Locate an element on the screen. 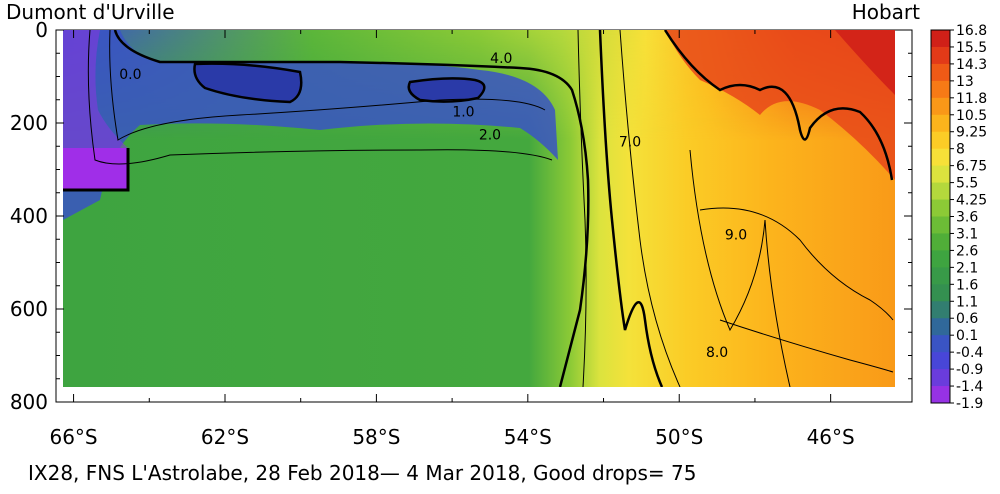 This screenshot has width=1000, height=494. colorbar-label: 15.5 is located at coordinates (971, 48).